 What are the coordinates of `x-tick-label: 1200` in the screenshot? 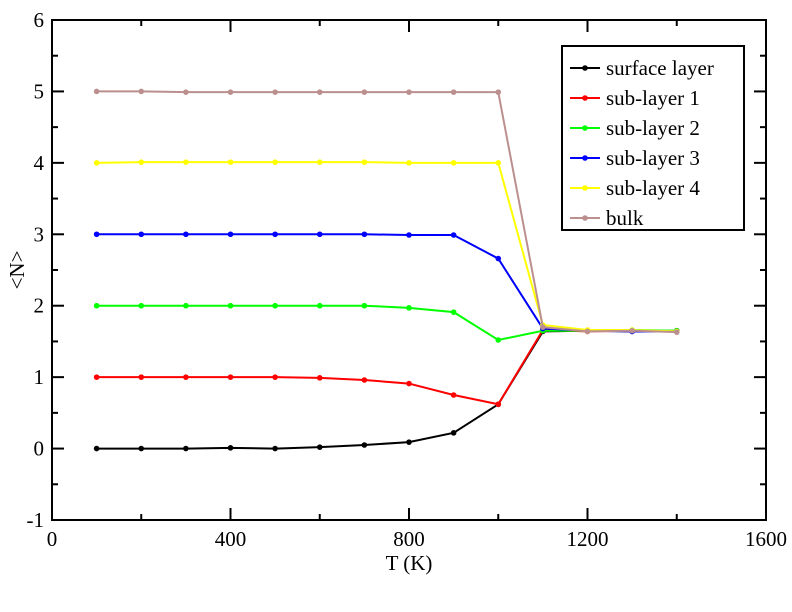 It's located at (588, 539).